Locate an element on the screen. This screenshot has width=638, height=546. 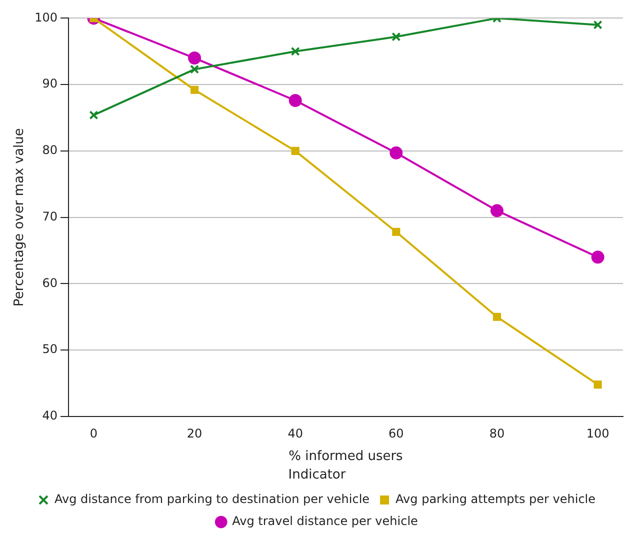
y-tick-label: 80 is located at coordinates (50, 150).